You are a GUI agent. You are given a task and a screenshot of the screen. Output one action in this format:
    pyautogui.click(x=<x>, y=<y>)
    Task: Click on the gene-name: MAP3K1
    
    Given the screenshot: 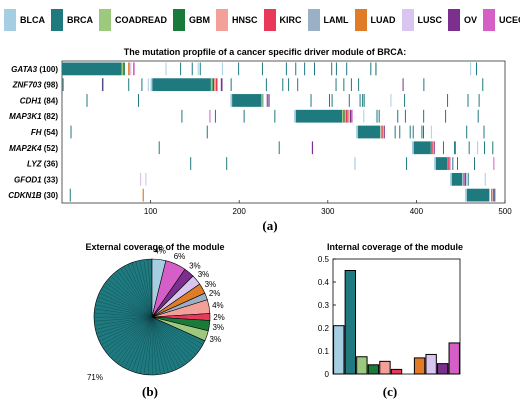 What is the action you would take?
    pyautogui.click(x=25, y=116)
    